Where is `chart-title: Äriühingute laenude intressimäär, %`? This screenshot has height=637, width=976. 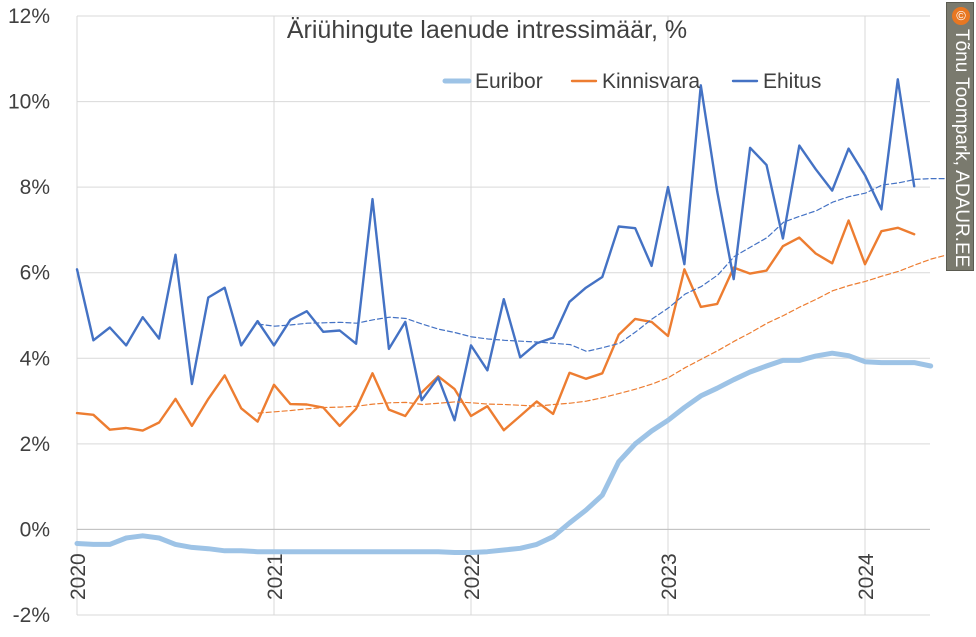
chart-title: Äriühingute laenude intressimäär, % is located at coordinates (487, 30).